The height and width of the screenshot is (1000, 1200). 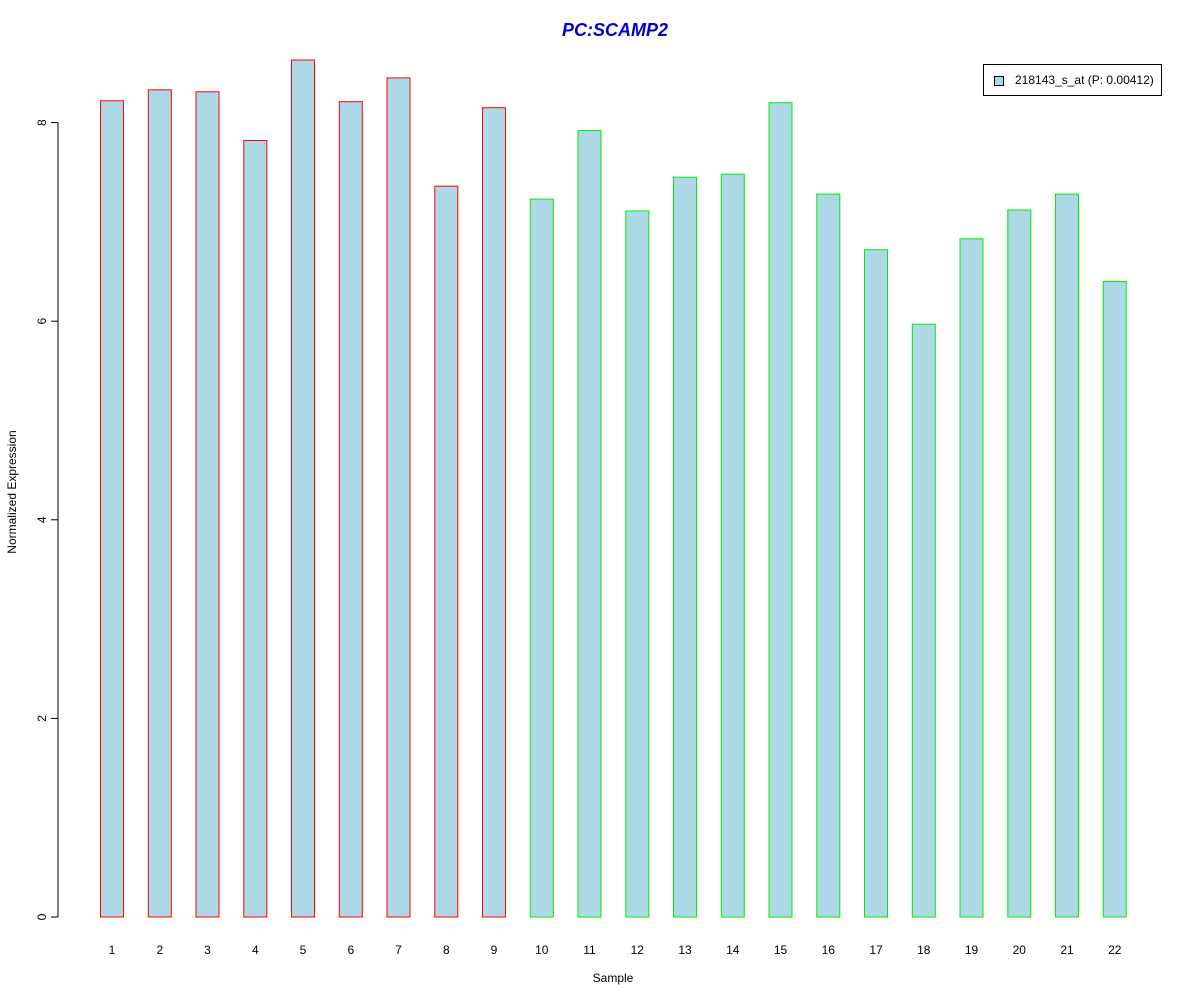 I want to click on y-tick-label: 2, so click(x=42, y=718).